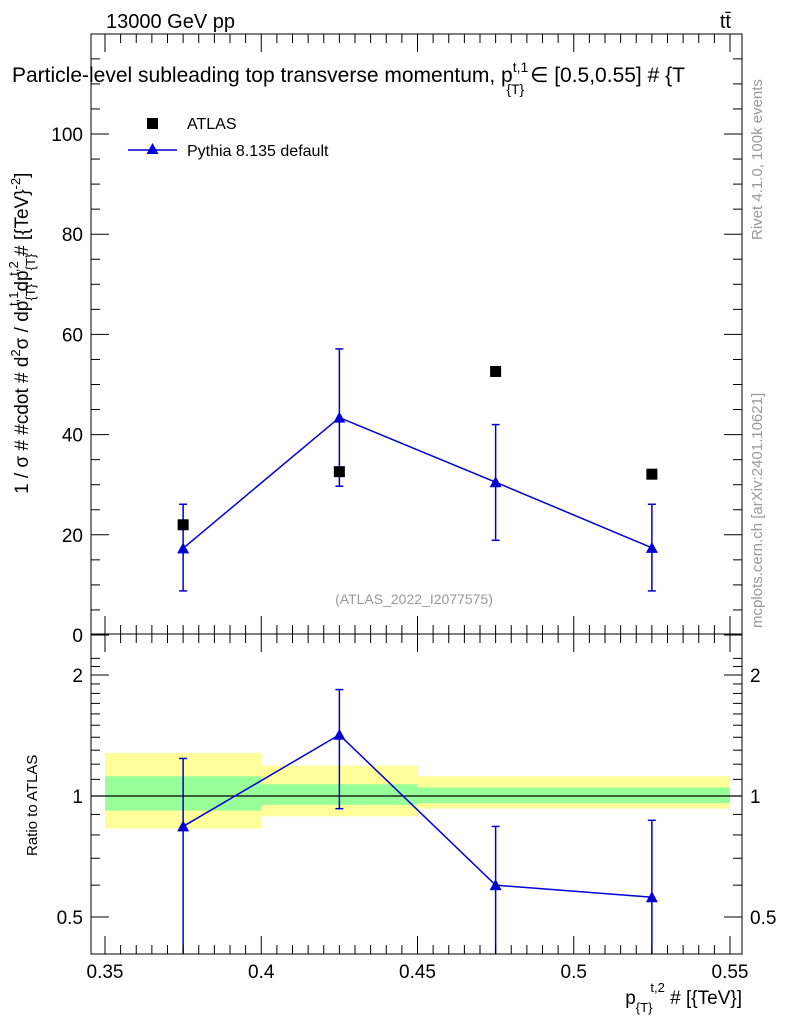 The width and height of the screenshot is (786, 1024). I want to click on ratio-y-tick-label-right: 0.5, so click(763, 918).